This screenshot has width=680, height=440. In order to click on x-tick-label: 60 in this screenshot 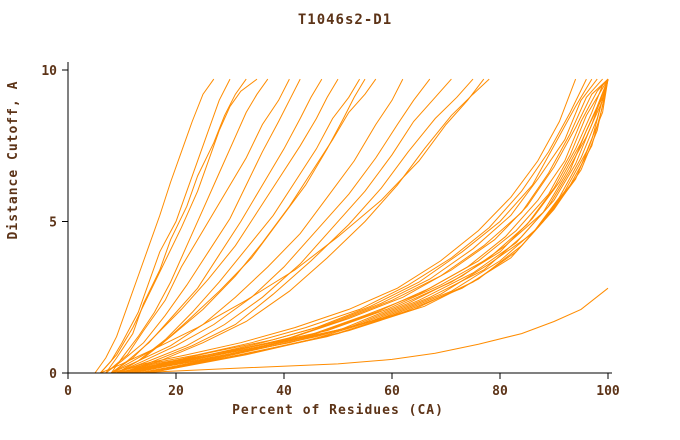, I will do `click(392, 391)`.